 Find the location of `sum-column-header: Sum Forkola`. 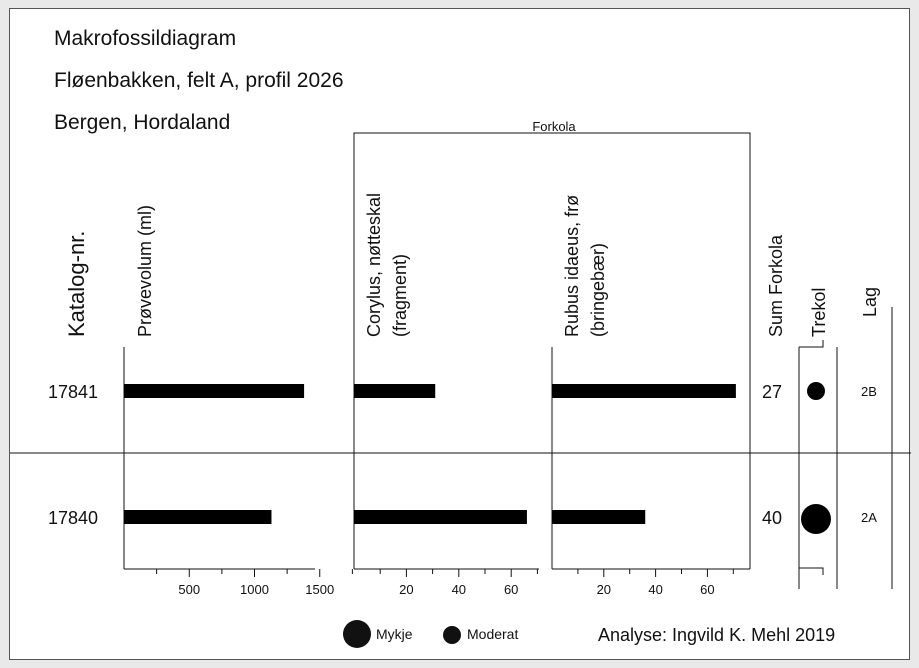

sum-column-header: Sum Forkola is located at coordinates (776, 285).